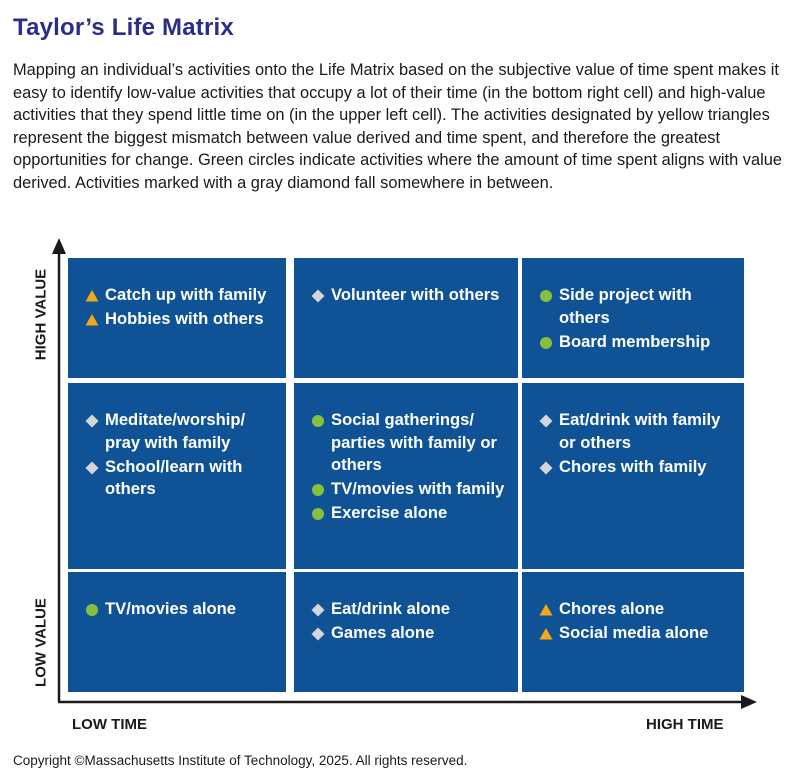 This screenshot has width=800, height=779. What do you see at coordinates (415, 294) in the screenshot?
I see `activity-label: Volunteer with others` at bounding box center [415, 294].